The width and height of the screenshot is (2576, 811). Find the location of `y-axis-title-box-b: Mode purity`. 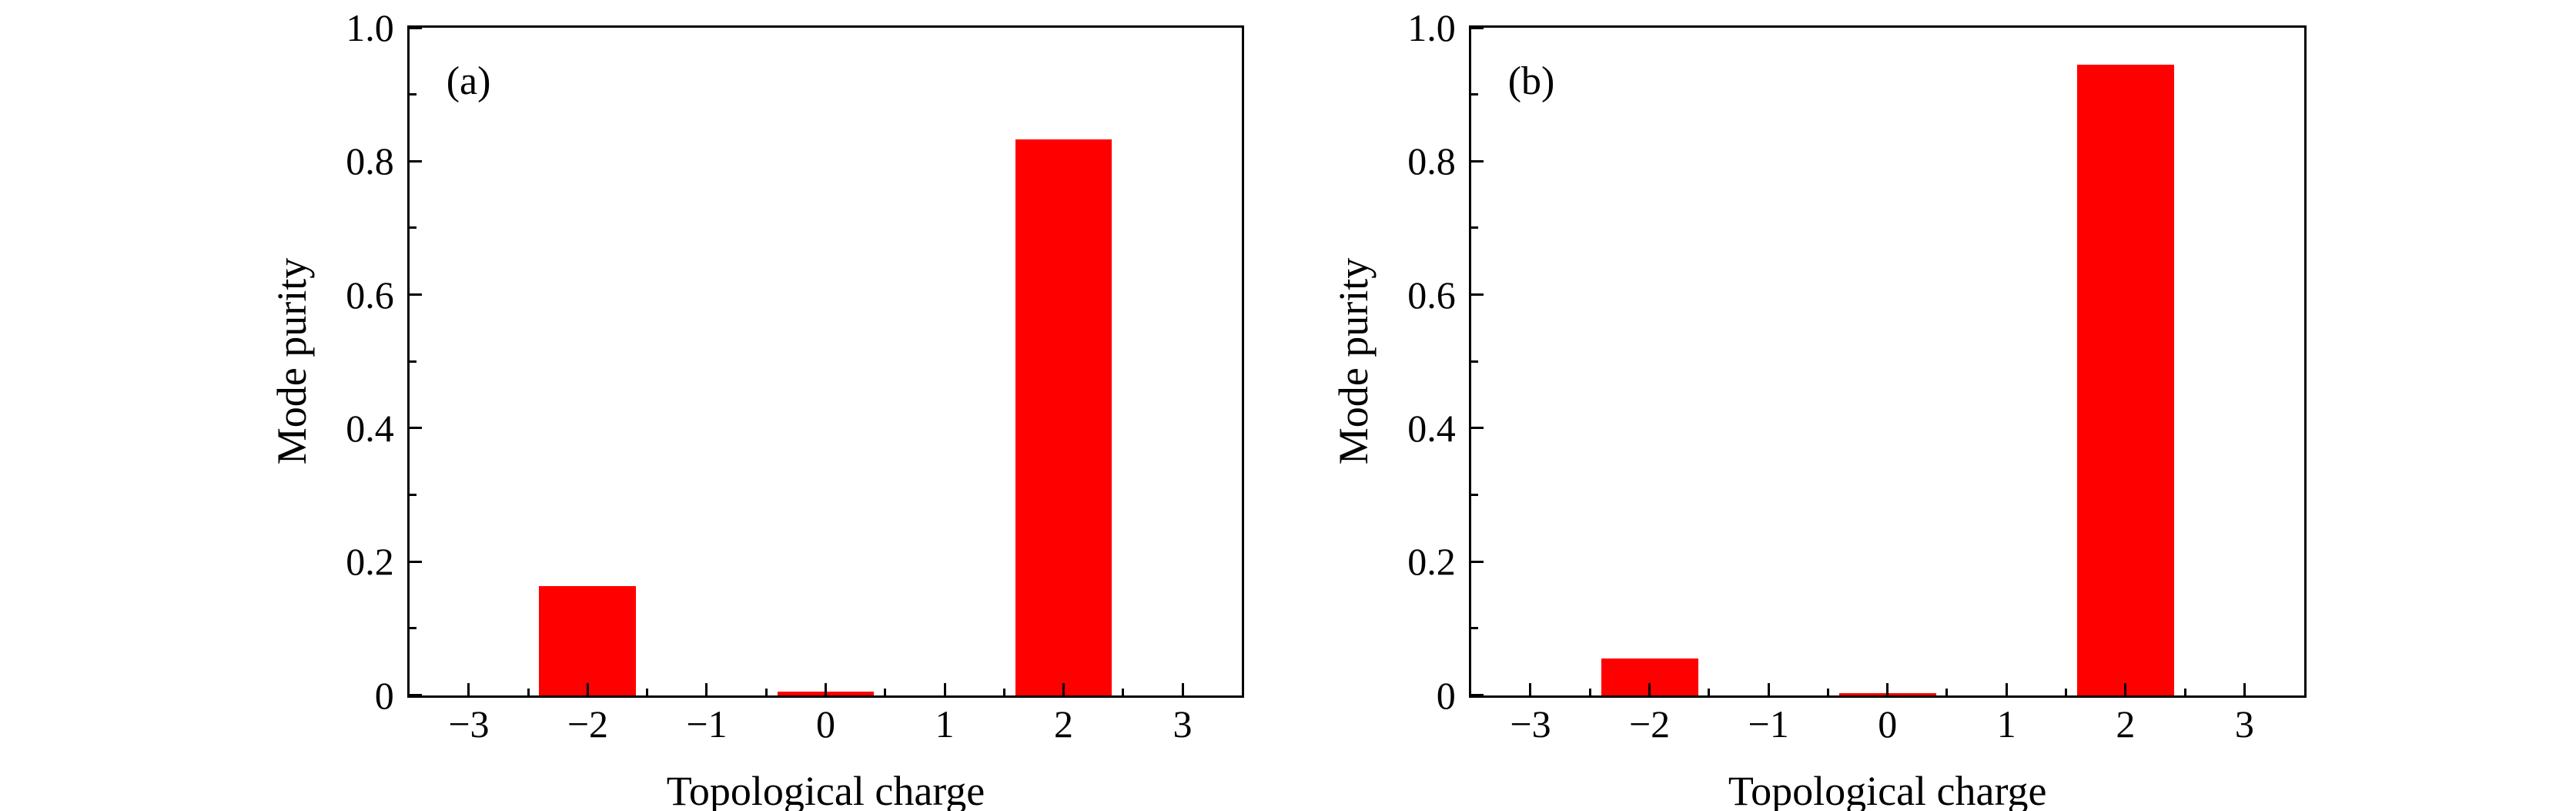

y-axis-title-box-b: Mode purity is located at coordinates (1355, 361).